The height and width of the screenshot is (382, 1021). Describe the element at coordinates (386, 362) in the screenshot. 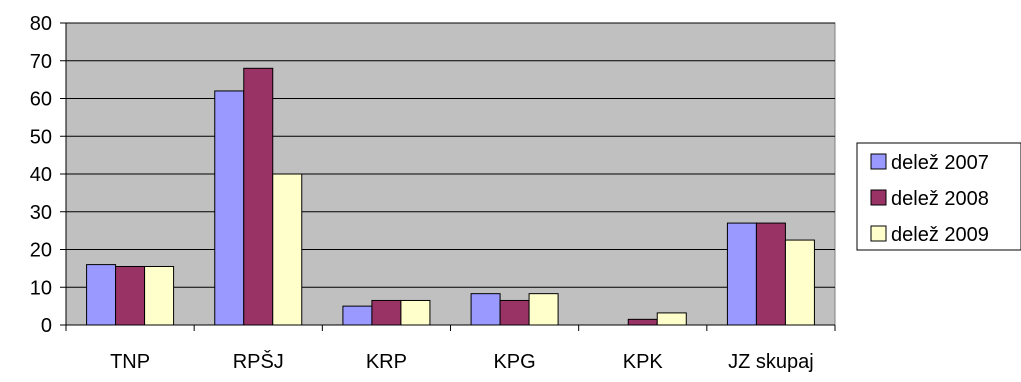

I see `x-tick-label: KRP` at that location.